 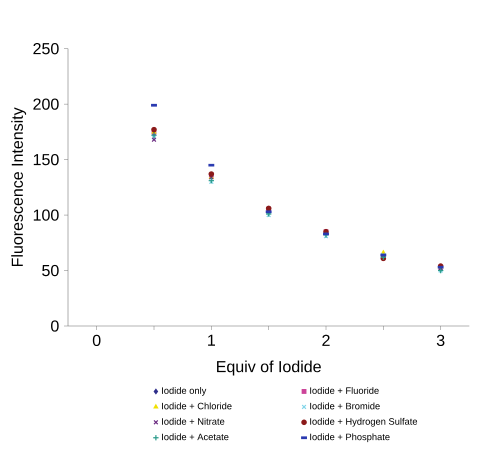 What do you see at coordinates (193, 421) in the screenshot?
I see `legend-label: Iodide + Nitrate` at bounding box center [193, 421].